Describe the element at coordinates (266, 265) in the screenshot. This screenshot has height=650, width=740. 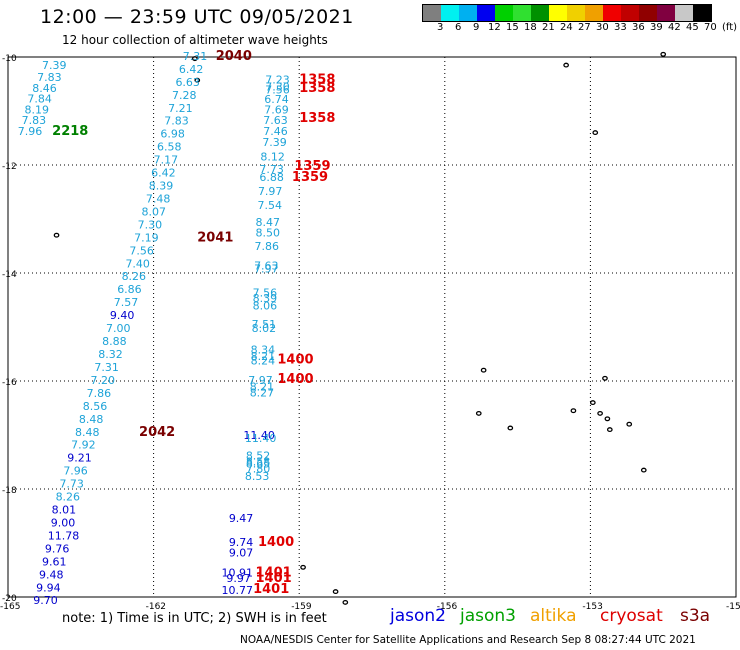
I see `wave-height-label: 7.63` at that location.